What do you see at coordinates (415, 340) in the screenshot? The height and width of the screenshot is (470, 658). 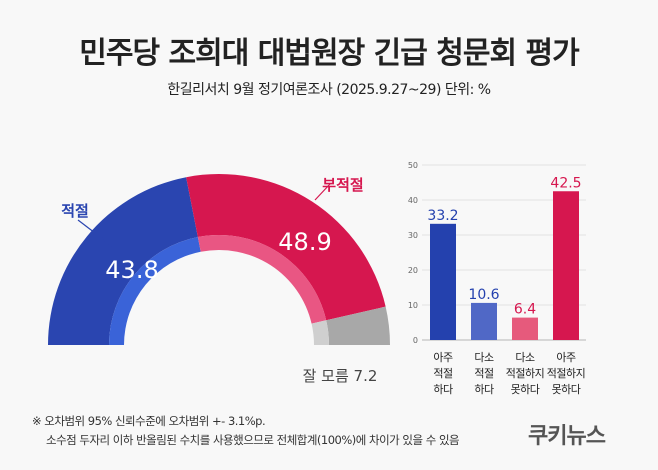 I see `y-tick-label: 0` at bounding box center [415, 340].